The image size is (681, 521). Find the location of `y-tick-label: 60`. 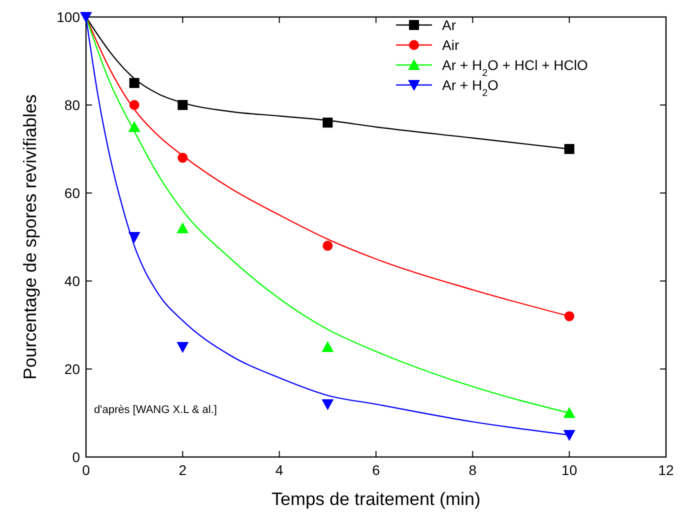

y-tick-label: 60 is located at coordinates (72, 193).